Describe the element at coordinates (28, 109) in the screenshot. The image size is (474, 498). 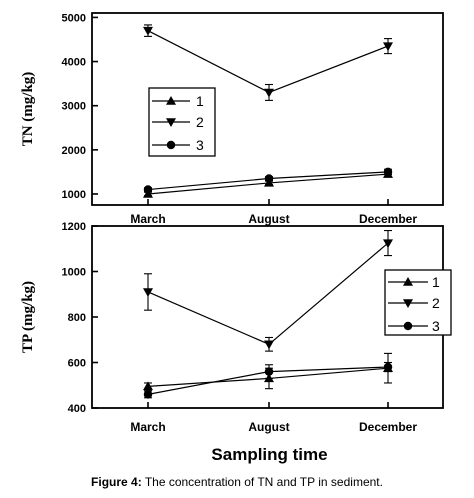
I see `tn-y-axis-label: TN (mg/kg)` at that location.